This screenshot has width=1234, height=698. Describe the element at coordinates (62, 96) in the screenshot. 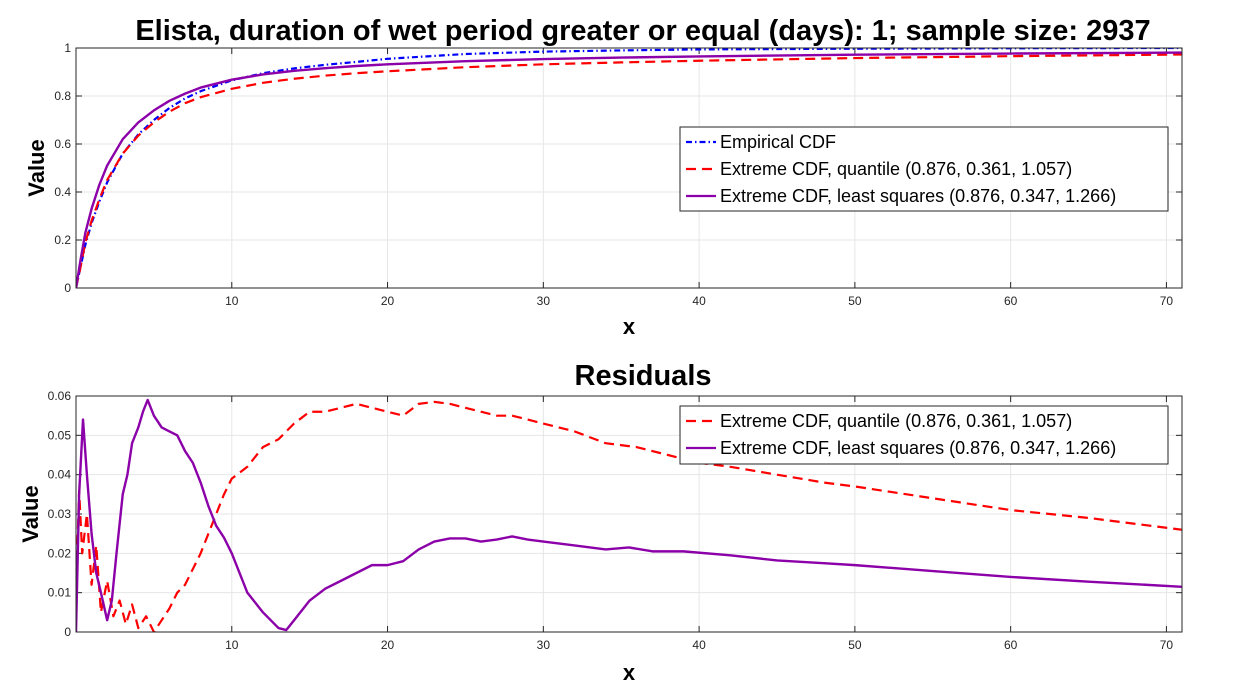

I see `y-tick-label: 0.8` at that location.